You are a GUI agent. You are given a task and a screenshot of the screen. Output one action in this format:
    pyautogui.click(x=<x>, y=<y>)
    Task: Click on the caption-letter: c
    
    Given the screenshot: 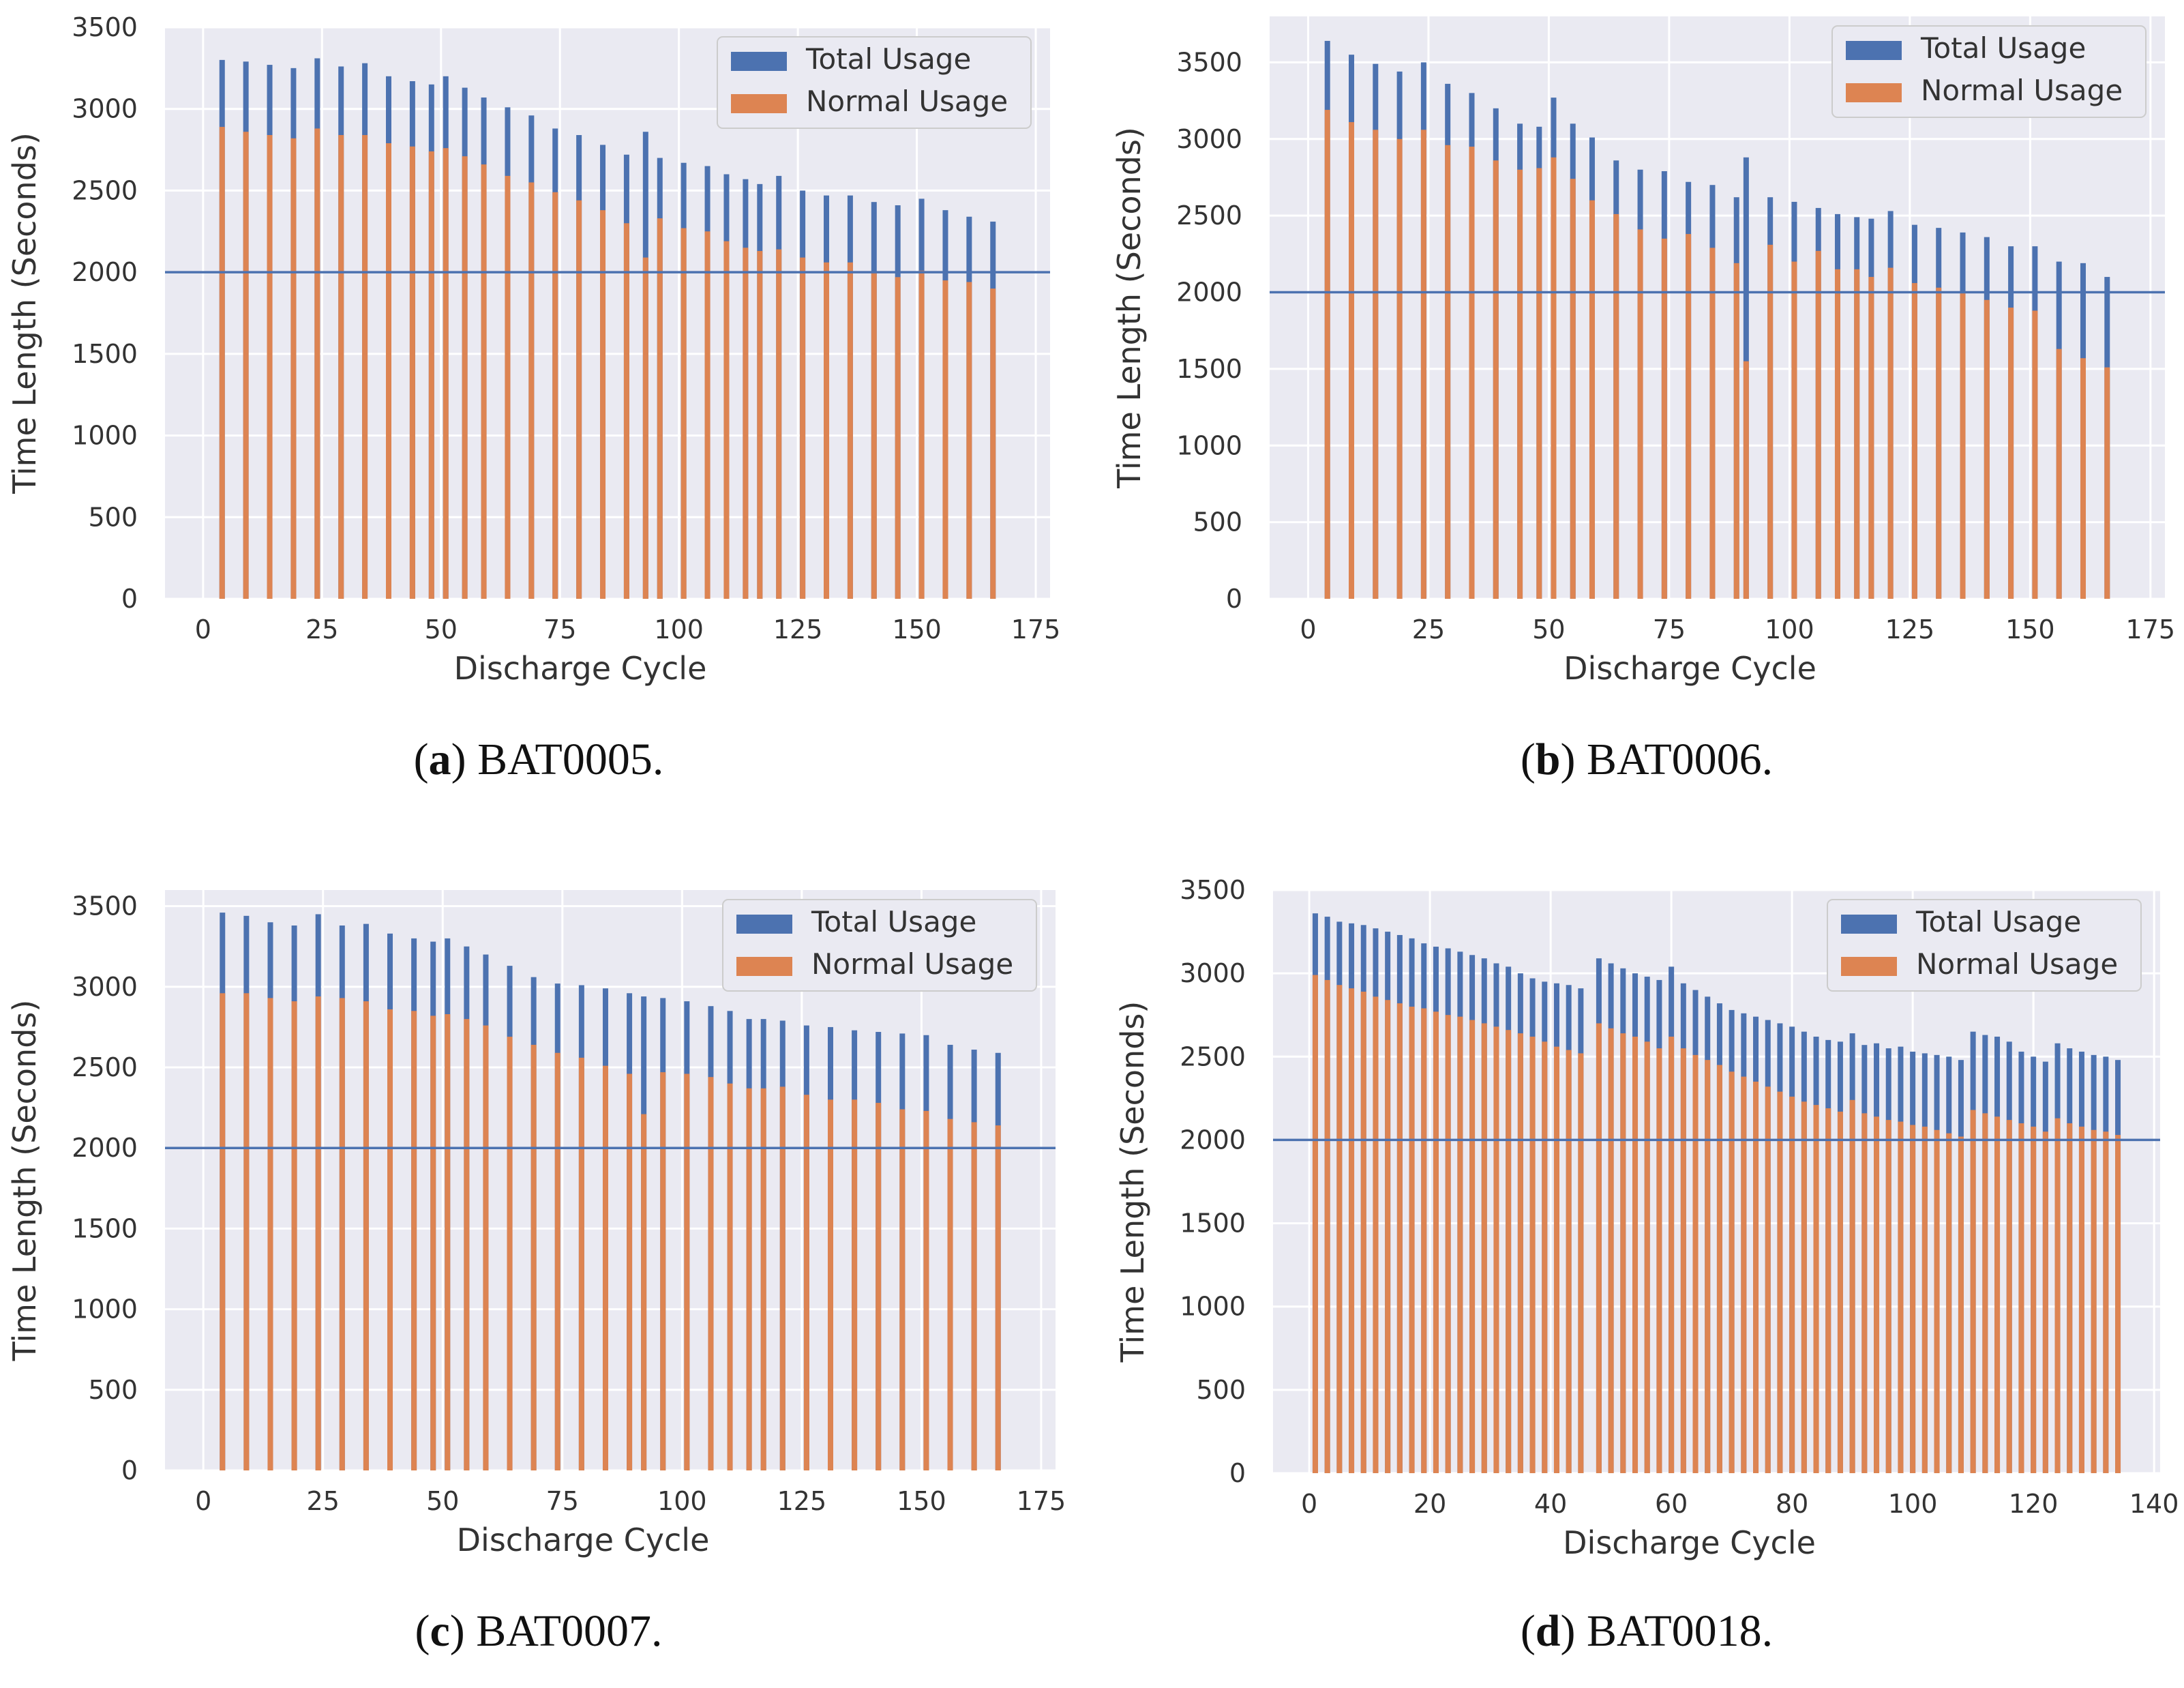 What is the action you would take?
    pyautogui.click(x=440, y=1631)
    